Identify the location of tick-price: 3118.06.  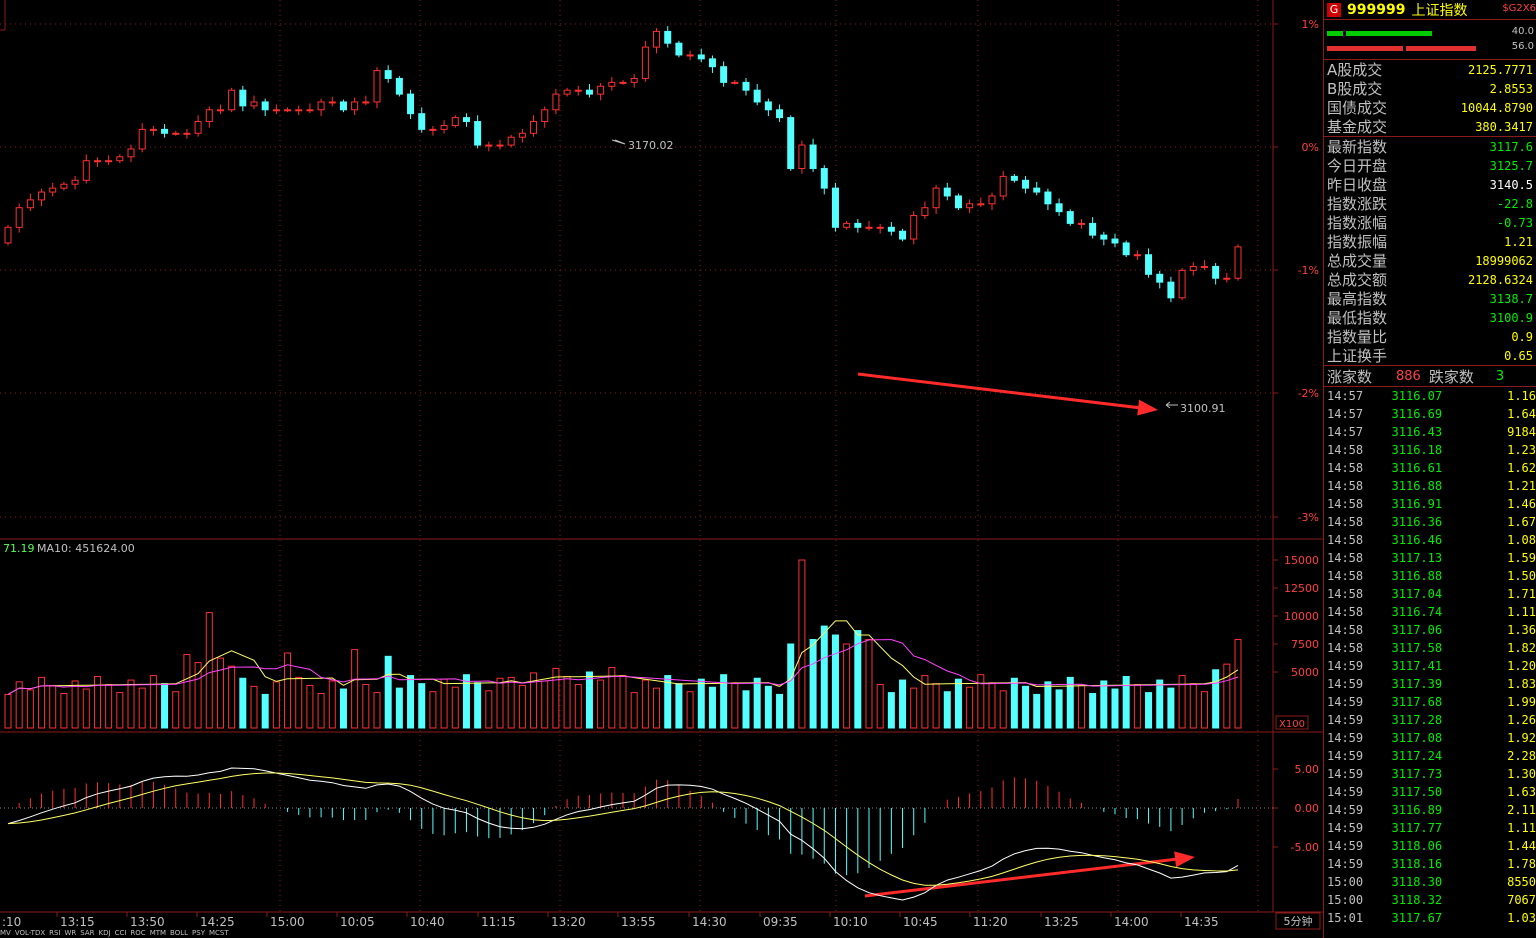
(1417, 846).